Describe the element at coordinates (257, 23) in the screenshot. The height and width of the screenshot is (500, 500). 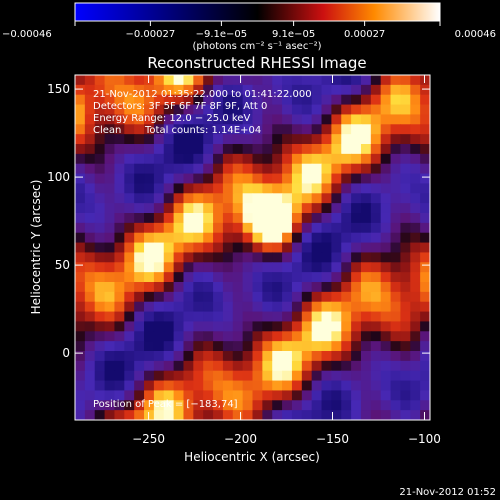
I see `colorbar-ticks` at that location.